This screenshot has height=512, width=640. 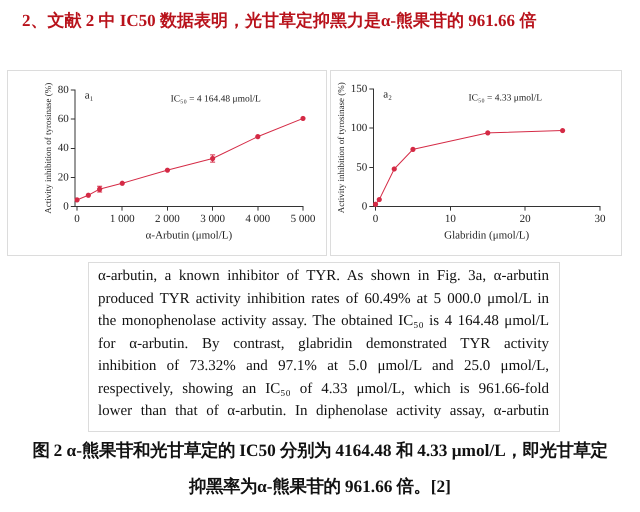 What do you see at coordinates (64, 148) in the screenshot?
I see `y-tick-label: 40` at bounding box center [64, 148].